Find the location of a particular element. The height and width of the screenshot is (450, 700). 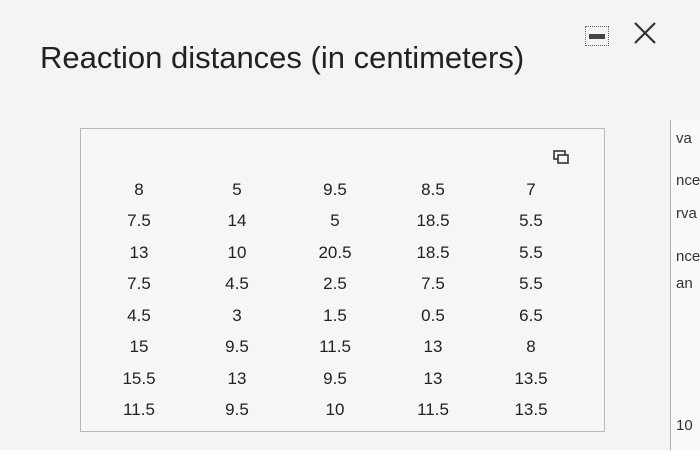

table-cell: 8.5 is located at coordinates (433, 189).